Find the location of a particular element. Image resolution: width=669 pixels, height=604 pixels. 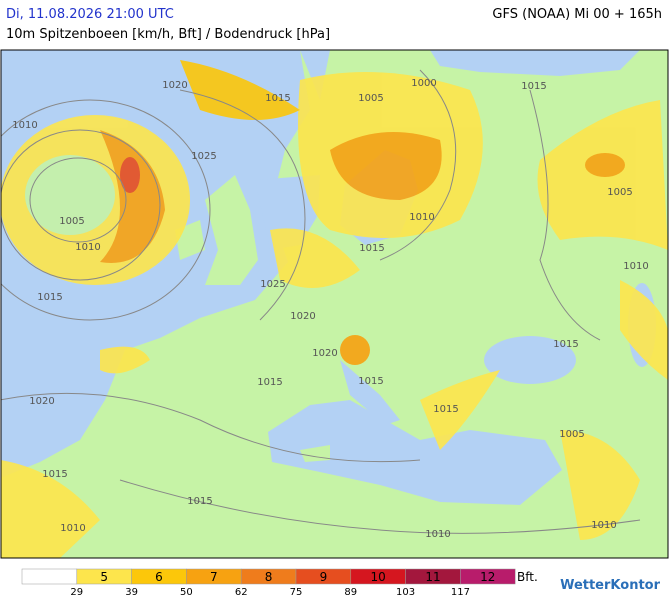

legend-kmh: 75 is located at coordinates (296, 592).